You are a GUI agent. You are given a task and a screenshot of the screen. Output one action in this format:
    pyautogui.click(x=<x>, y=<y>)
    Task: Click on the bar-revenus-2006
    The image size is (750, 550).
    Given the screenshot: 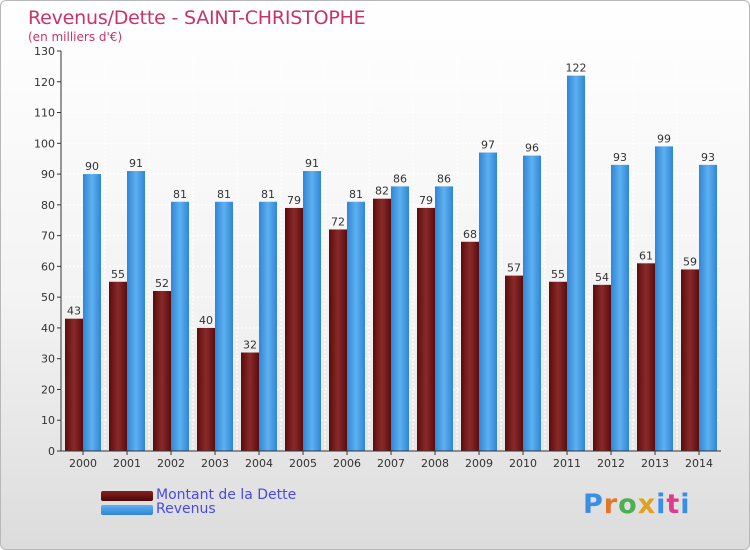 What is the action you would take?
    pyautogui.click(x=356, y=326)
    